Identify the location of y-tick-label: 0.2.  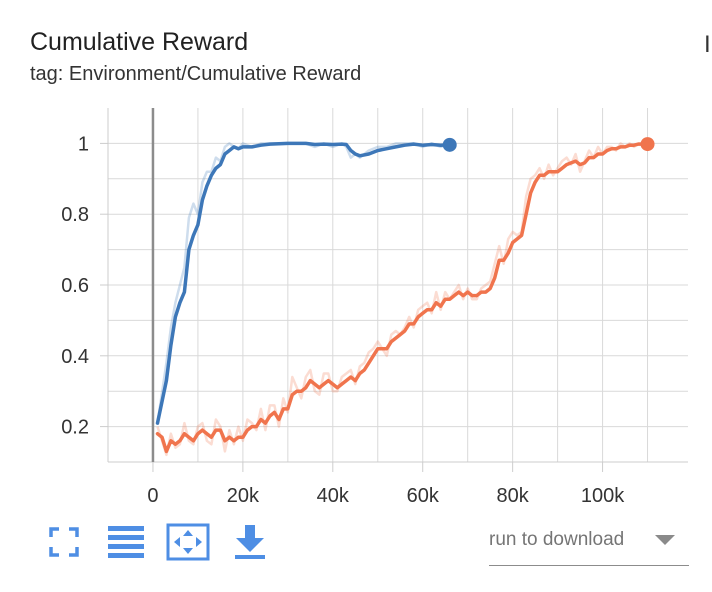
(75, 428).